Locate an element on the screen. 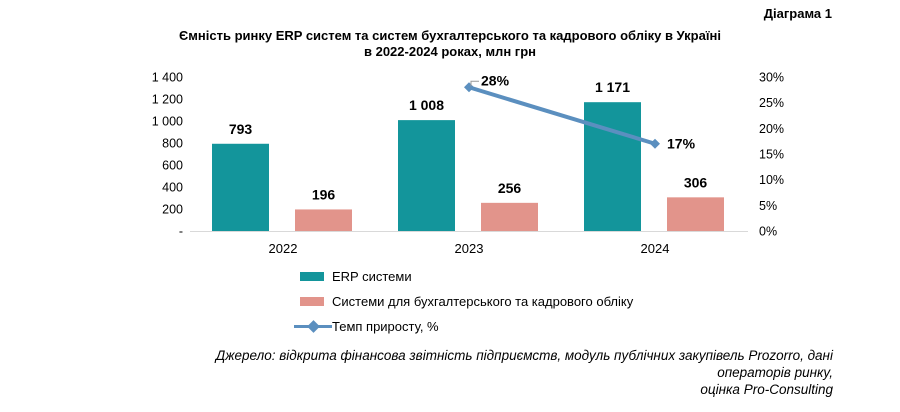 Image resolution: width=900 pixels, height=412 pixels. legend-item-growth: Темп приросту, % is located at coordinates (463, 326).